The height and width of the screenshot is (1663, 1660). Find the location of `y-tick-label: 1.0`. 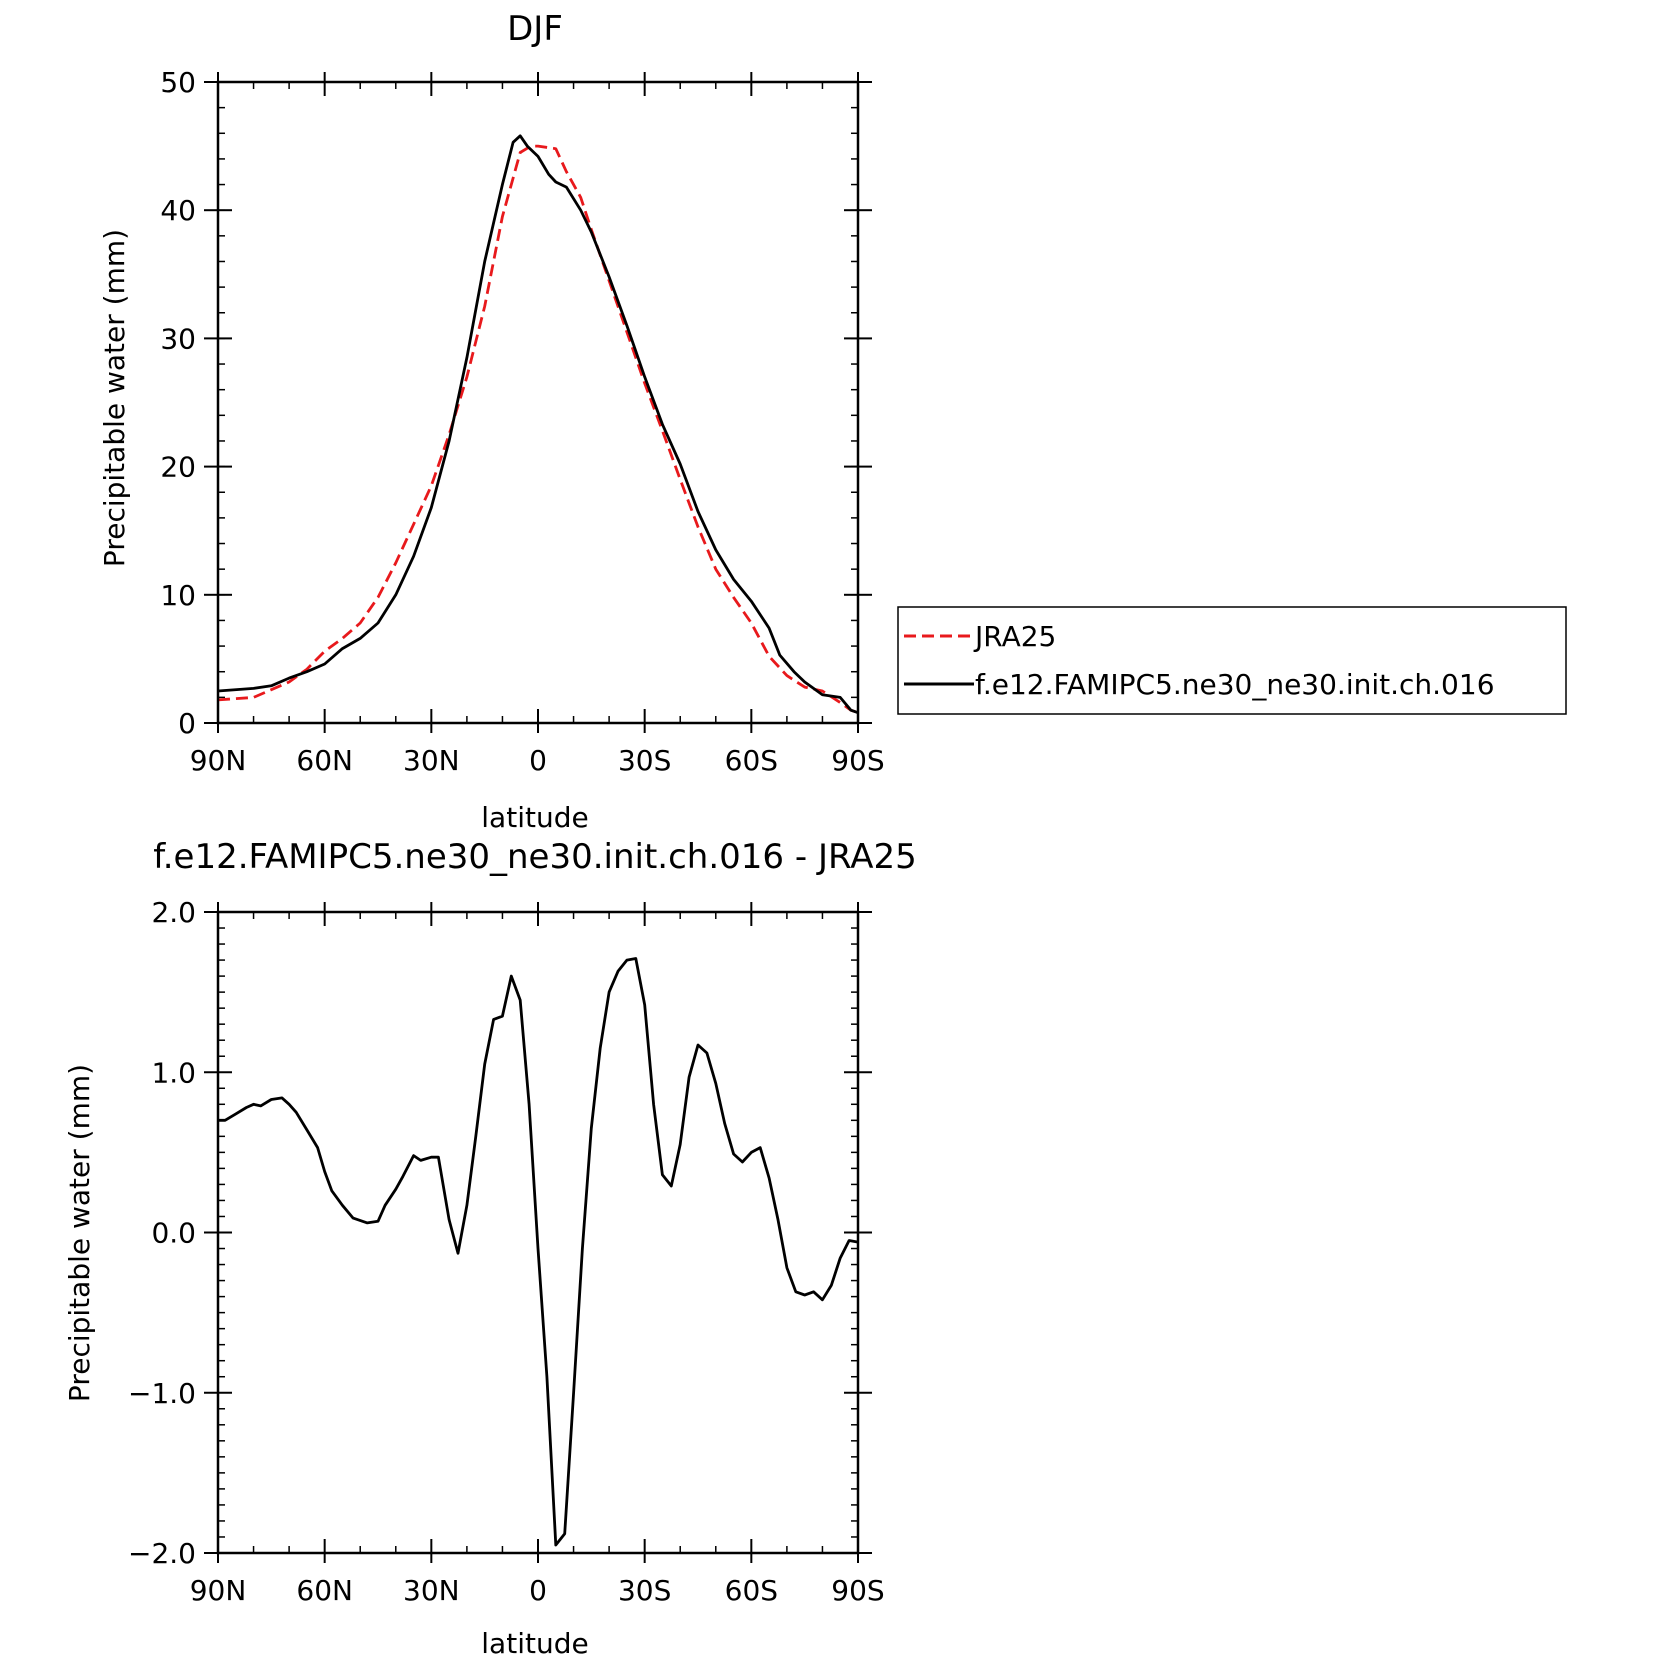

y-tick-label: 1.0 is located at coordinates (173, 1072).